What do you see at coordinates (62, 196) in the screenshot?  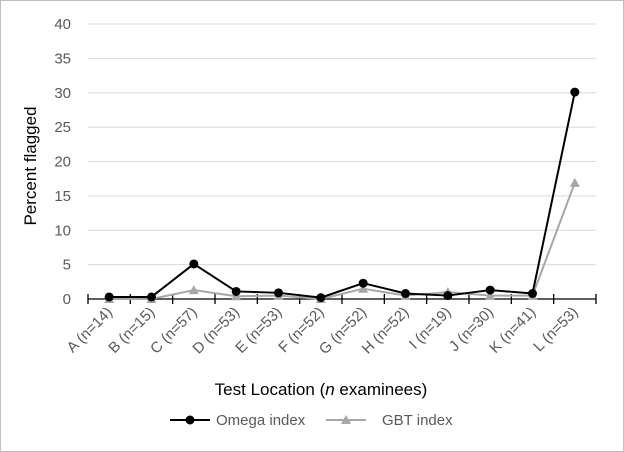 I see `y-tick-label: 15` at bounding box center [62, 196].